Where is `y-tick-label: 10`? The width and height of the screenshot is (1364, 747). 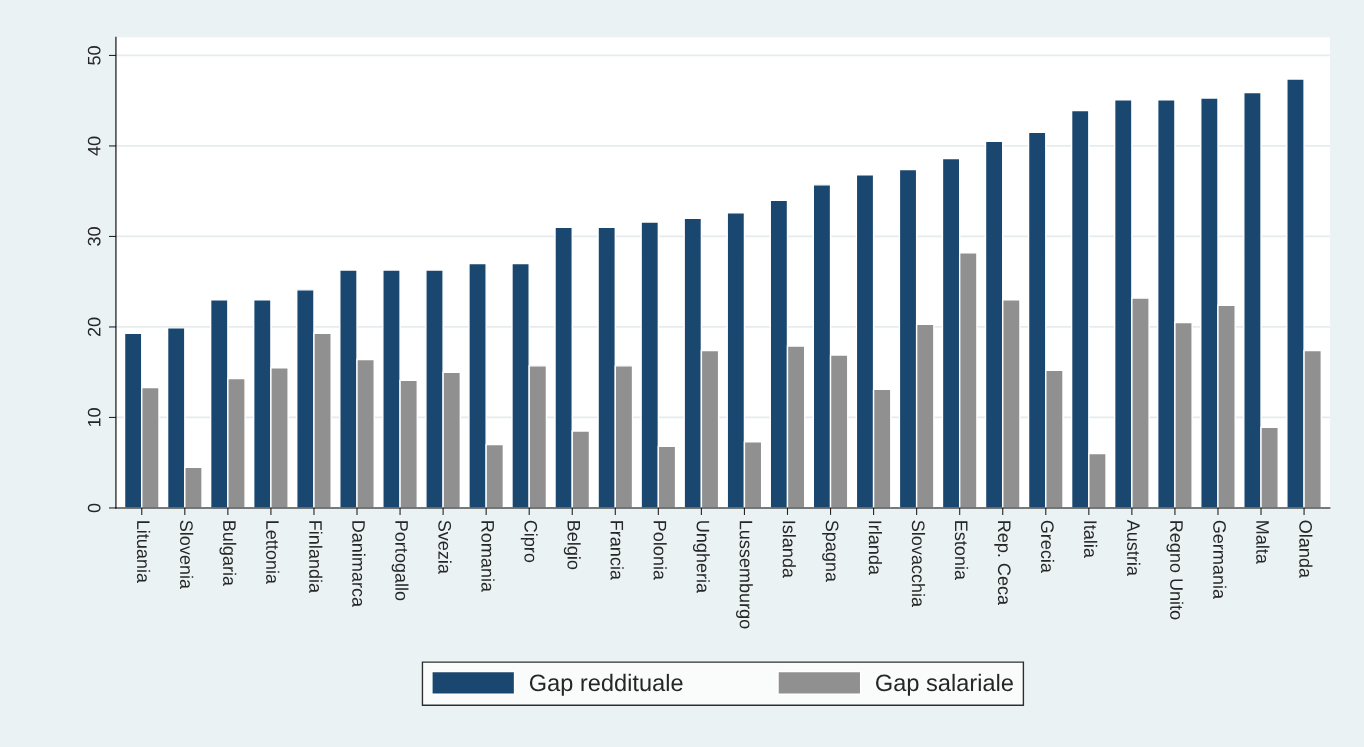
y-tick-label: 10 is located at coordinates (94, 417).